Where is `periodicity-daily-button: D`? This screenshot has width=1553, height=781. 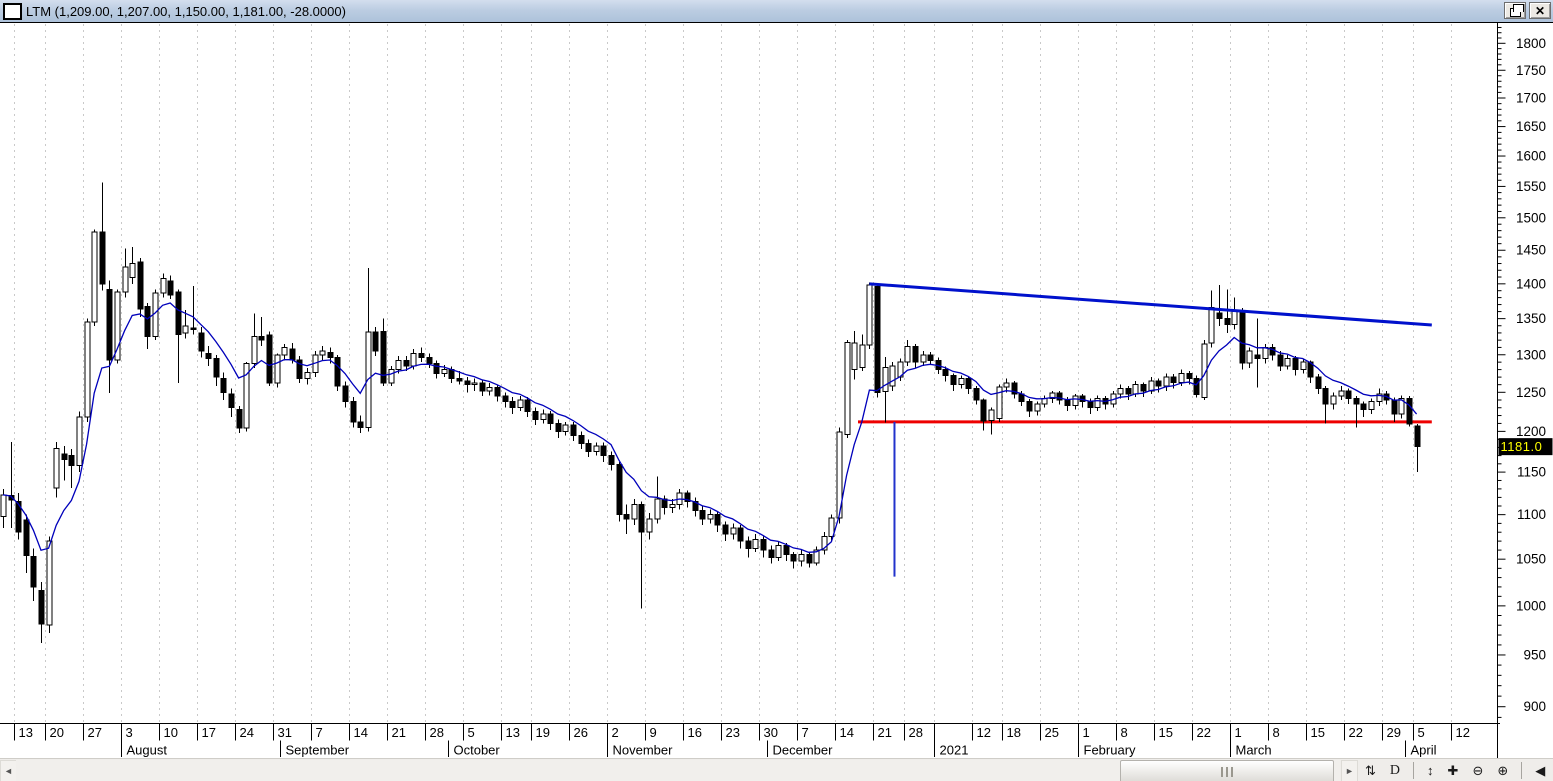 periodicity-daily-button: D is located at coordinates (1395, 770).